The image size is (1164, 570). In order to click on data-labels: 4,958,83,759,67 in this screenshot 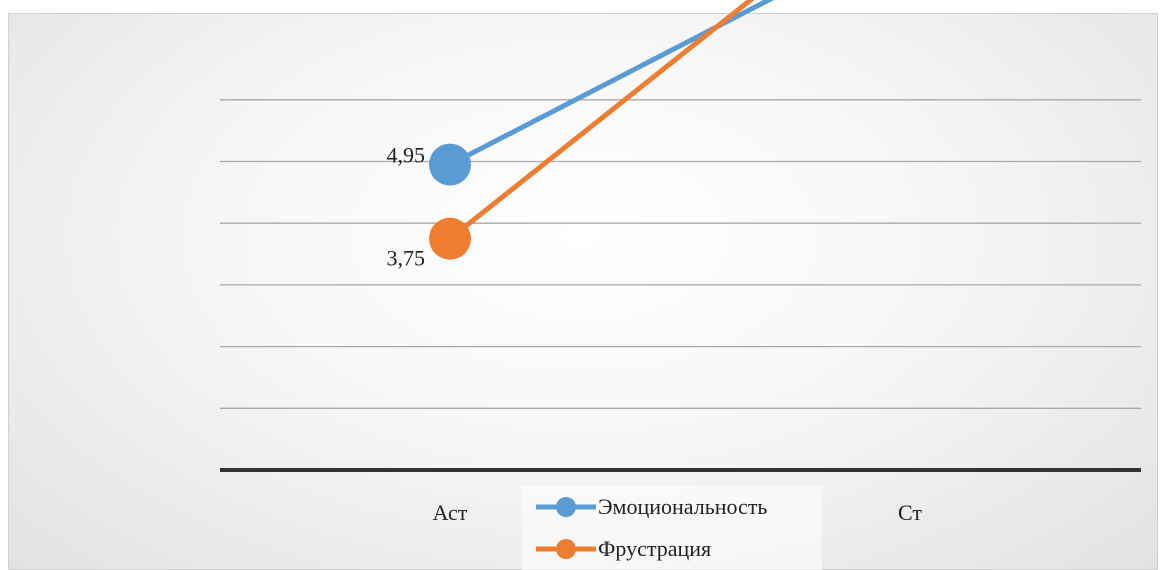, I will do `click(406, 207)`.